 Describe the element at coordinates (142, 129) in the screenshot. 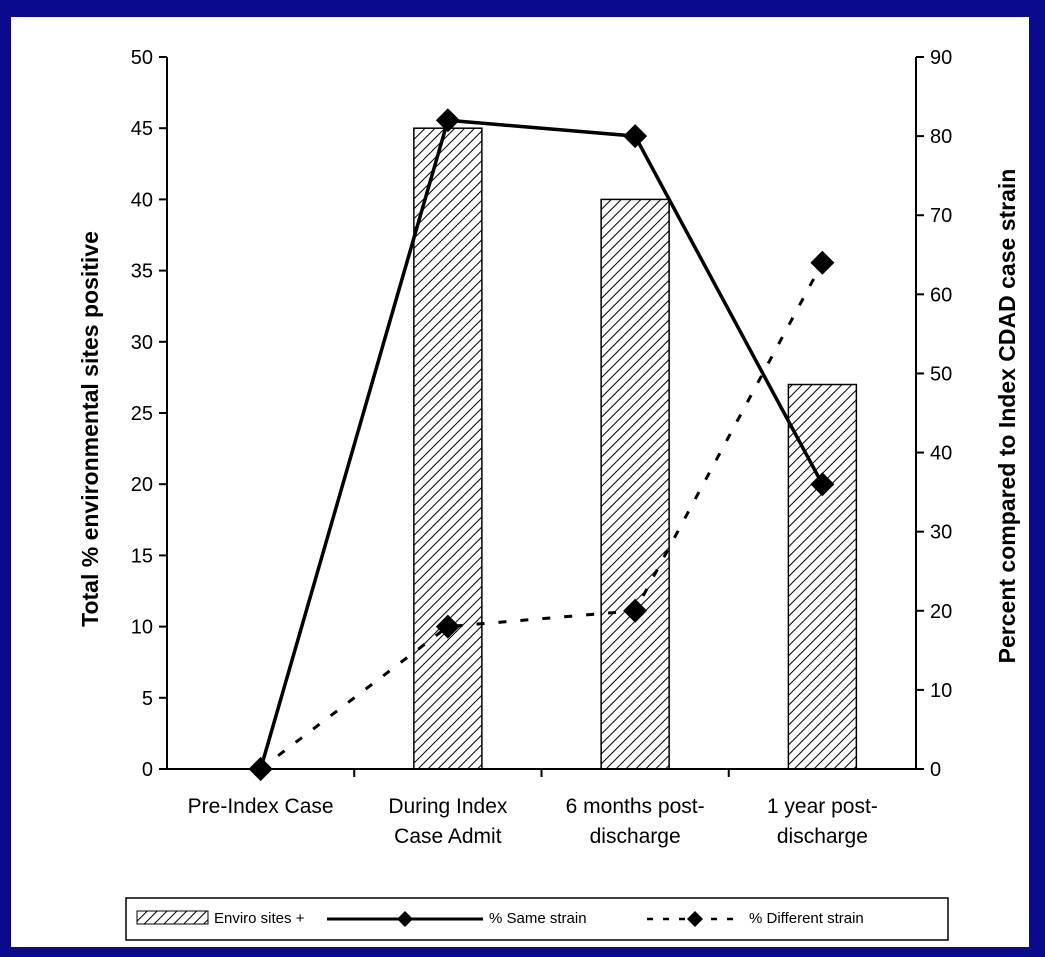

I see `y-tick-label-9: 45` at that location.